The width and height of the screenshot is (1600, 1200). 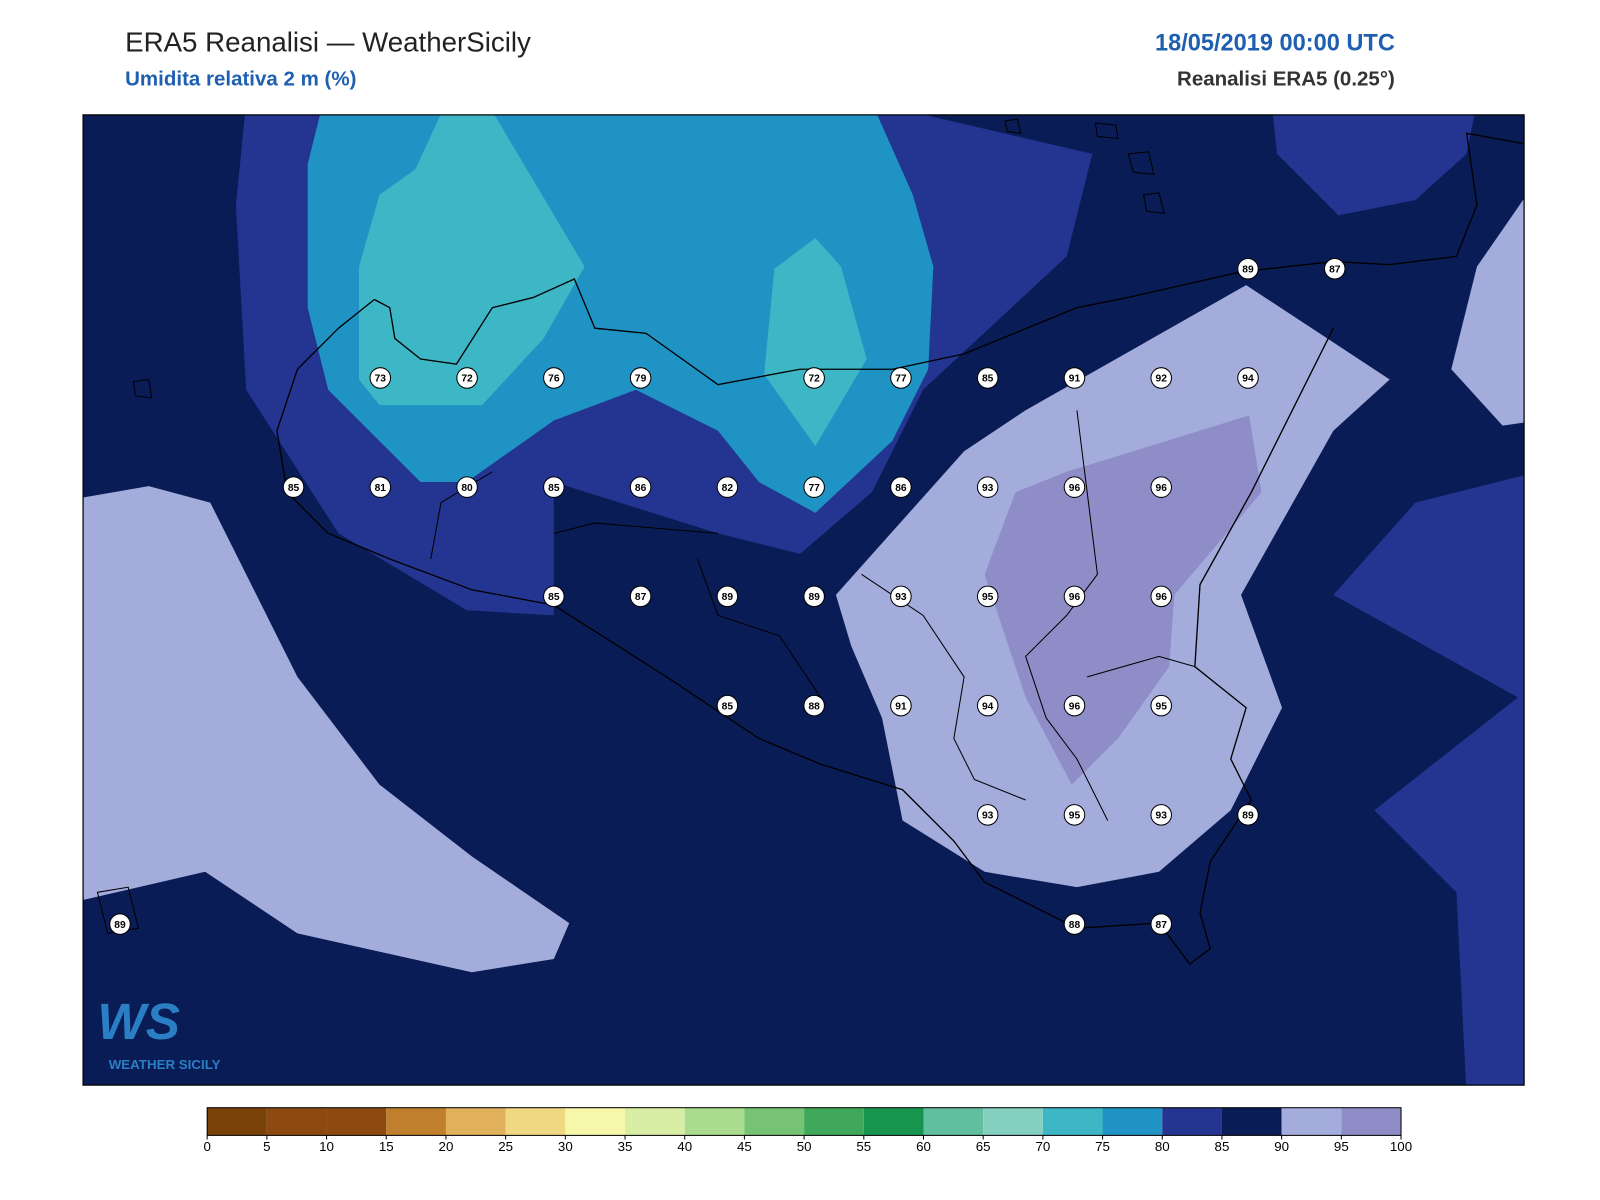 What do you see at coordinates (1281, 1146) in the screenshot?
I see `colorbar-tick-label: 90` at bounding box center [1281, 1146].